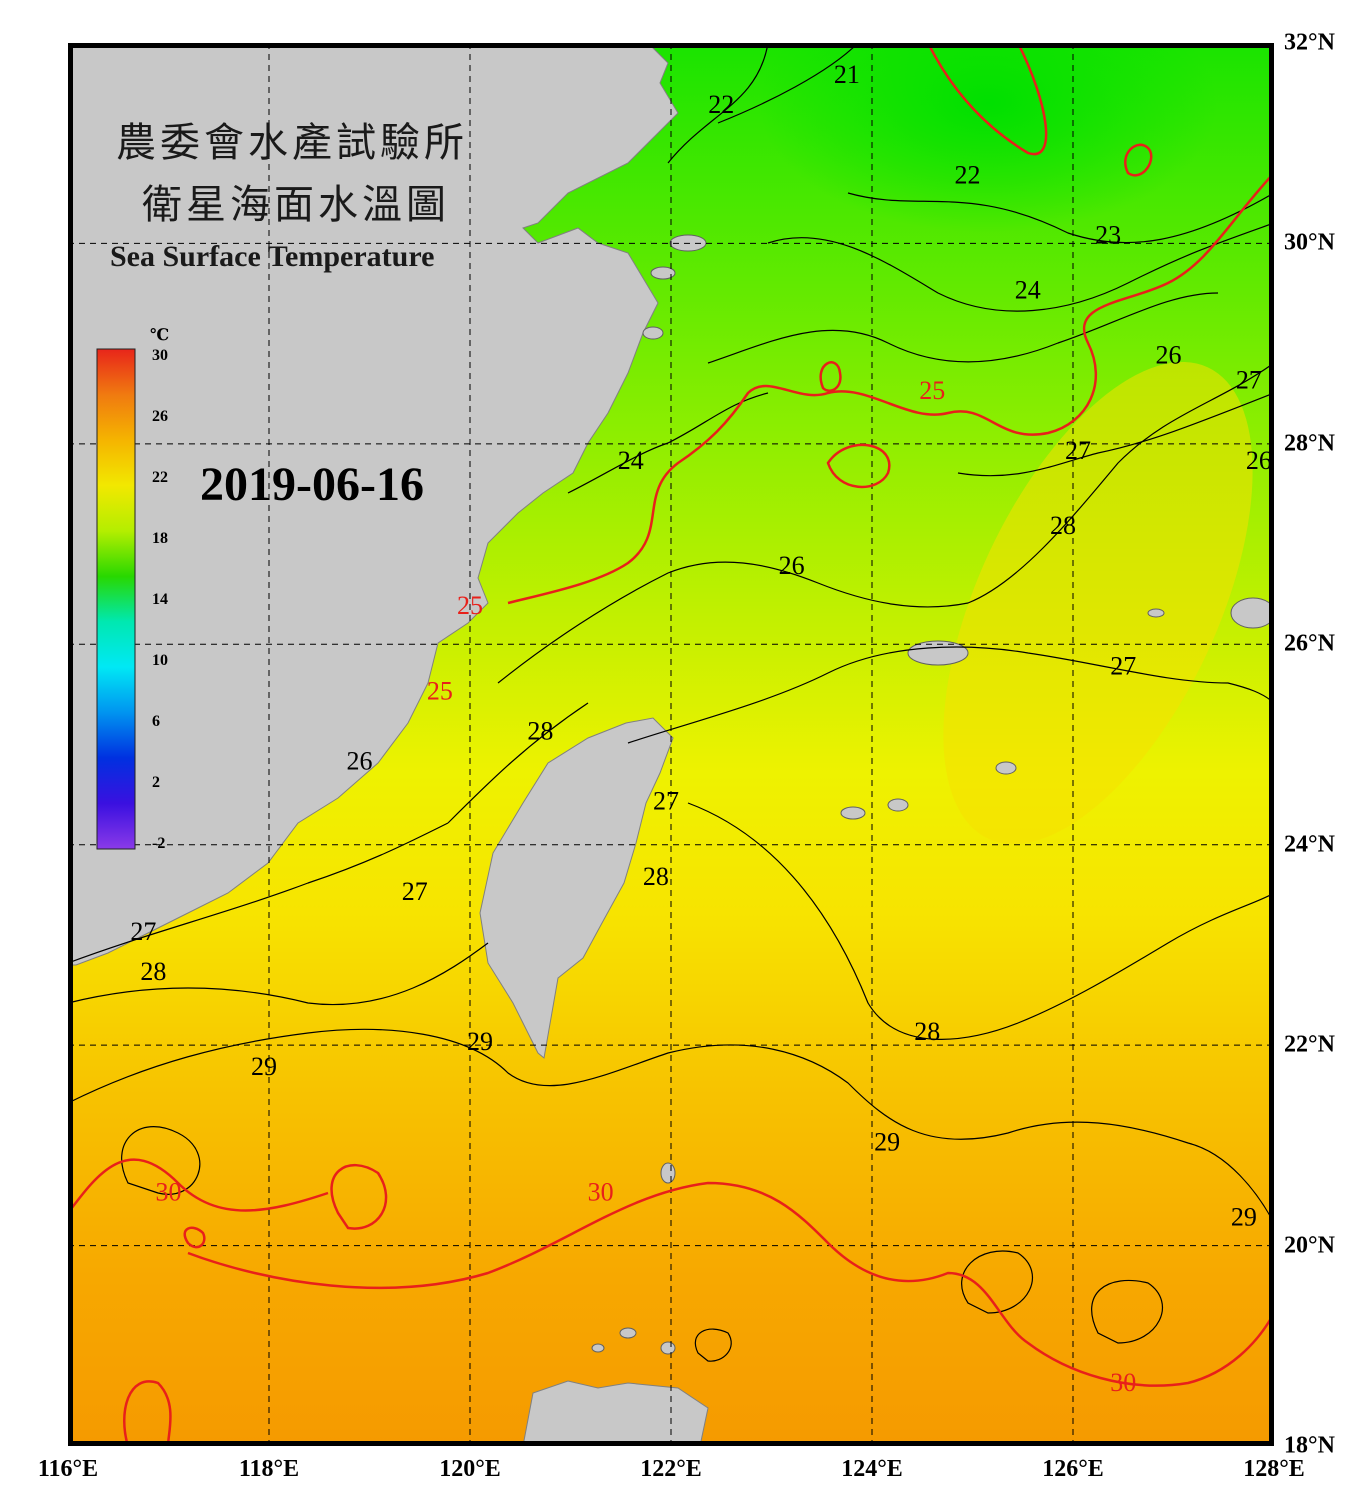 This screenshot has width=1350, height=1500. Describe the element at coordinates (116, 599) in the screenshot. I see `colorbar-gradient` at that location.